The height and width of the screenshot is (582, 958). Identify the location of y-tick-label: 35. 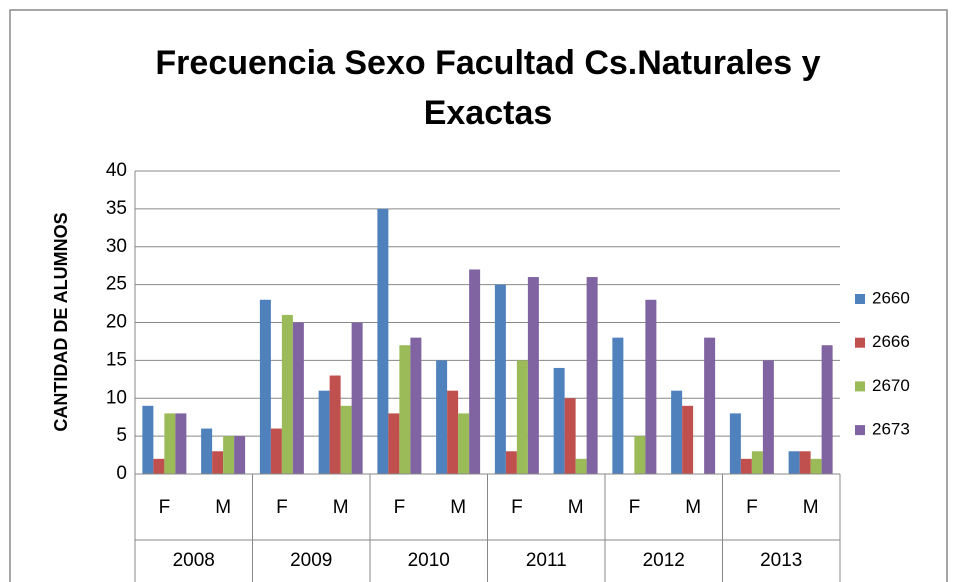
(116, 208).